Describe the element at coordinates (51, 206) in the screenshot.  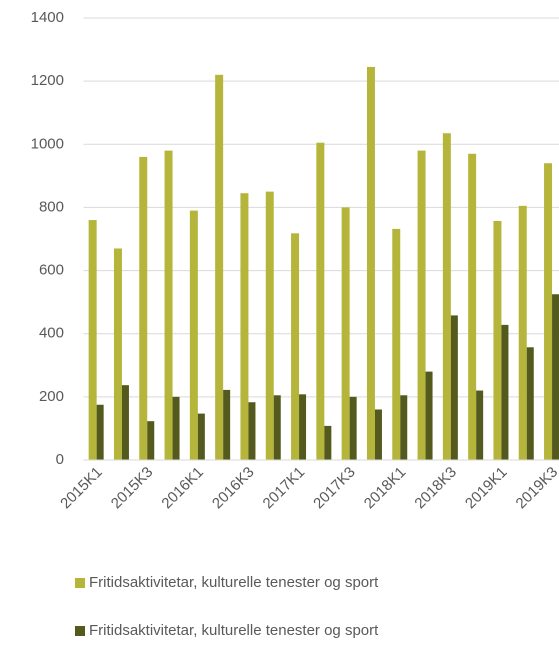
I see `y-tick-label: 800` at that location.